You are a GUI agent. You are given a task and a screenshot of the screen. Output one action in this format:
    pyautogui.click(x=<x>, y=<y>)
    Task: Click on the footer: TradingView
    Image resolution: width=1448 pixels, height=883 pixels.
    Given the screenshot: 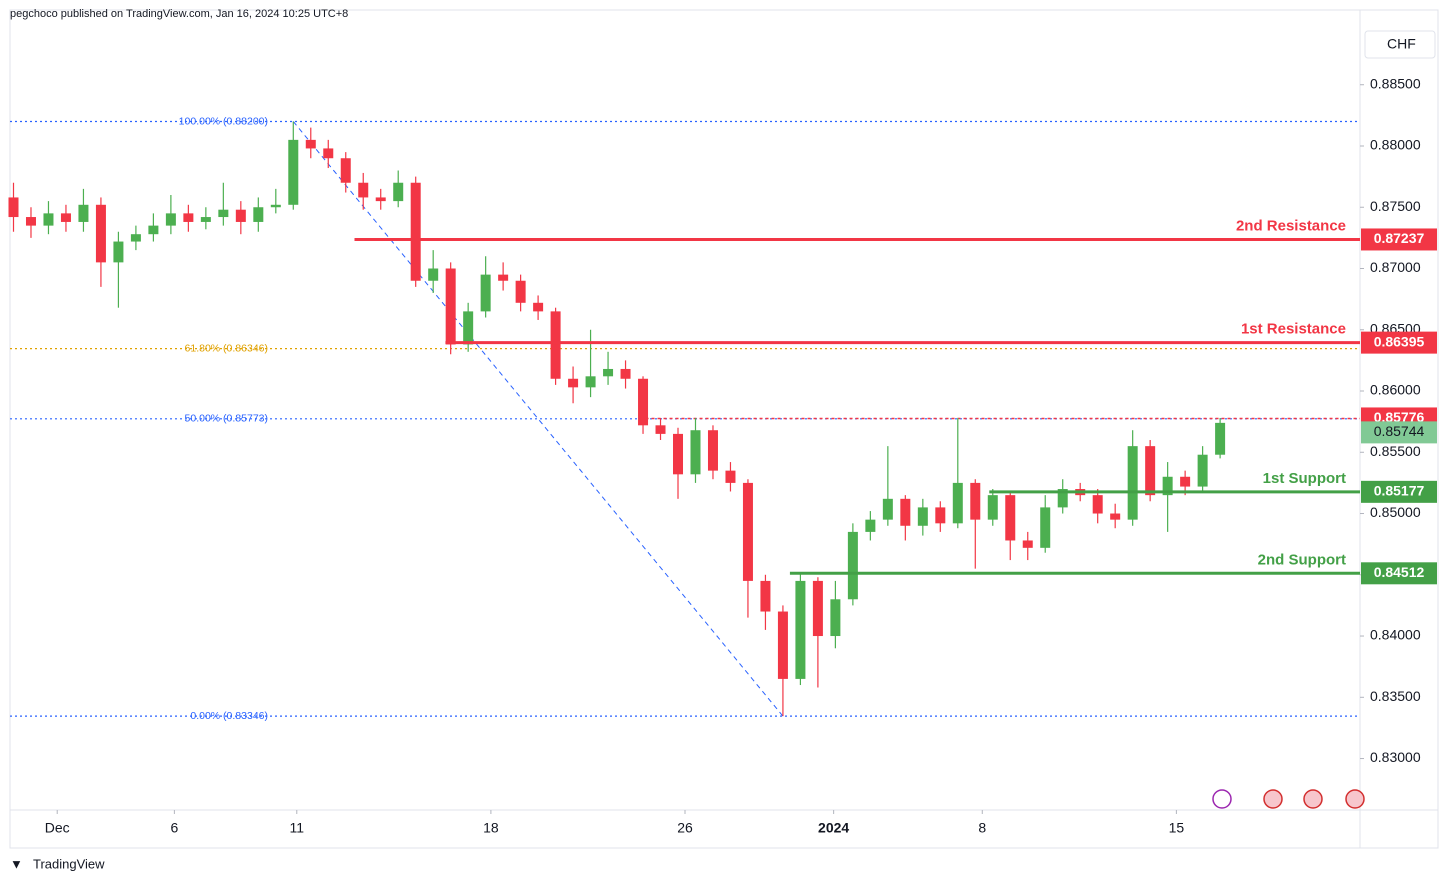 What is the action you would take?
    pyautogui.click(x=69, y=863)
    